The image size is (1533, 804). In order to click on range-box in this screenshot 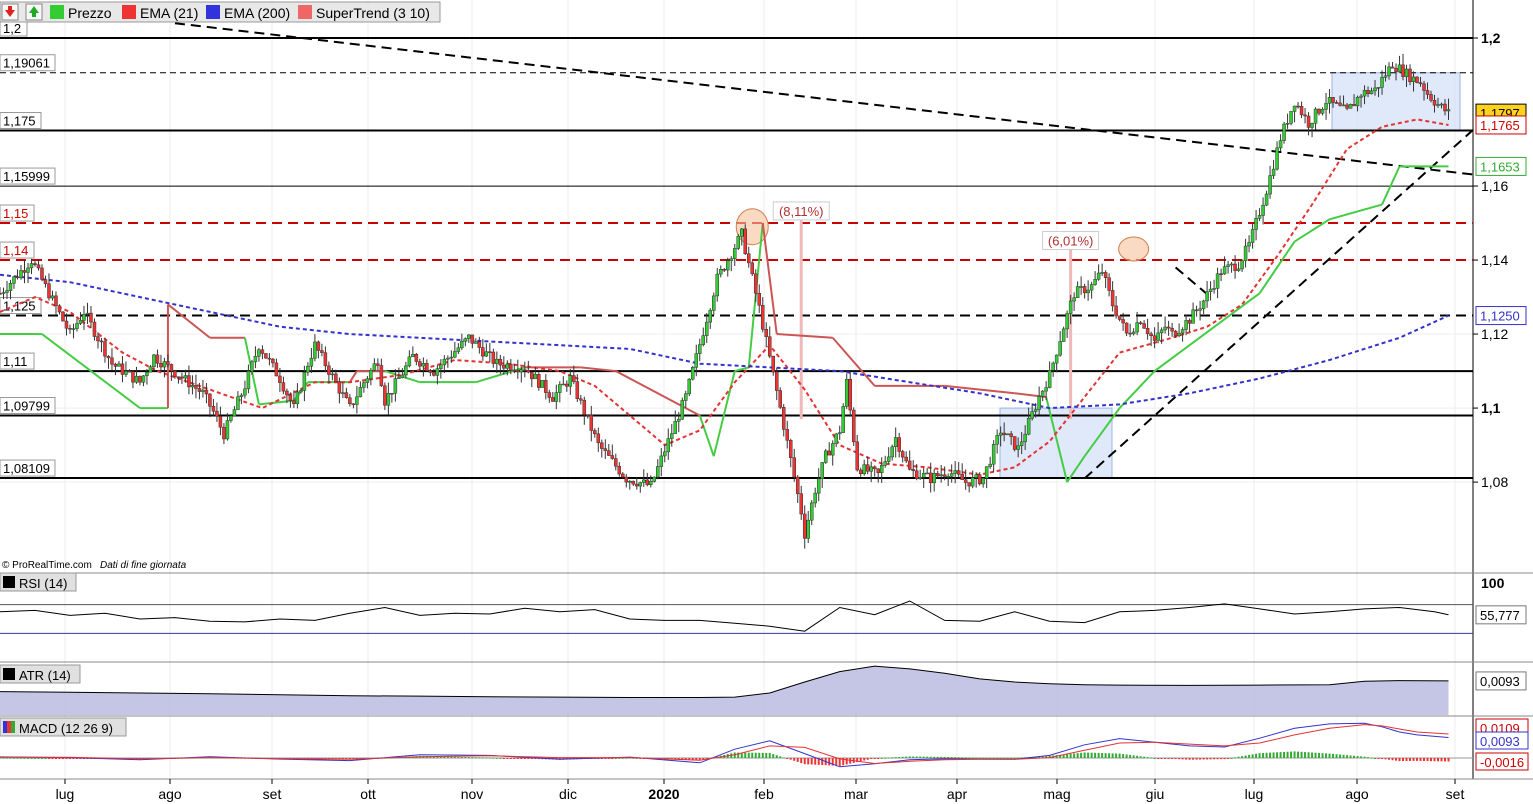, I will do `click(1396, 102)`.